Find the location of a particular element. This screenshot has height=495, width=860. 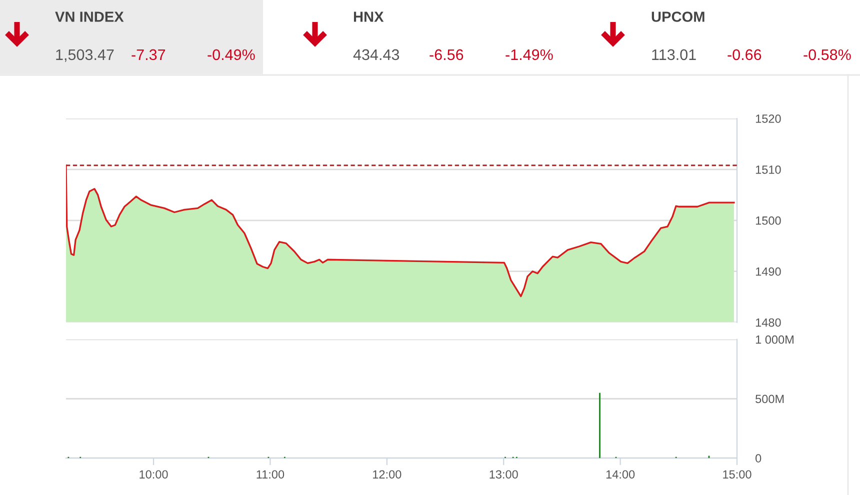

x-tick-label: 13:00 is located at coordinates (504, 474).